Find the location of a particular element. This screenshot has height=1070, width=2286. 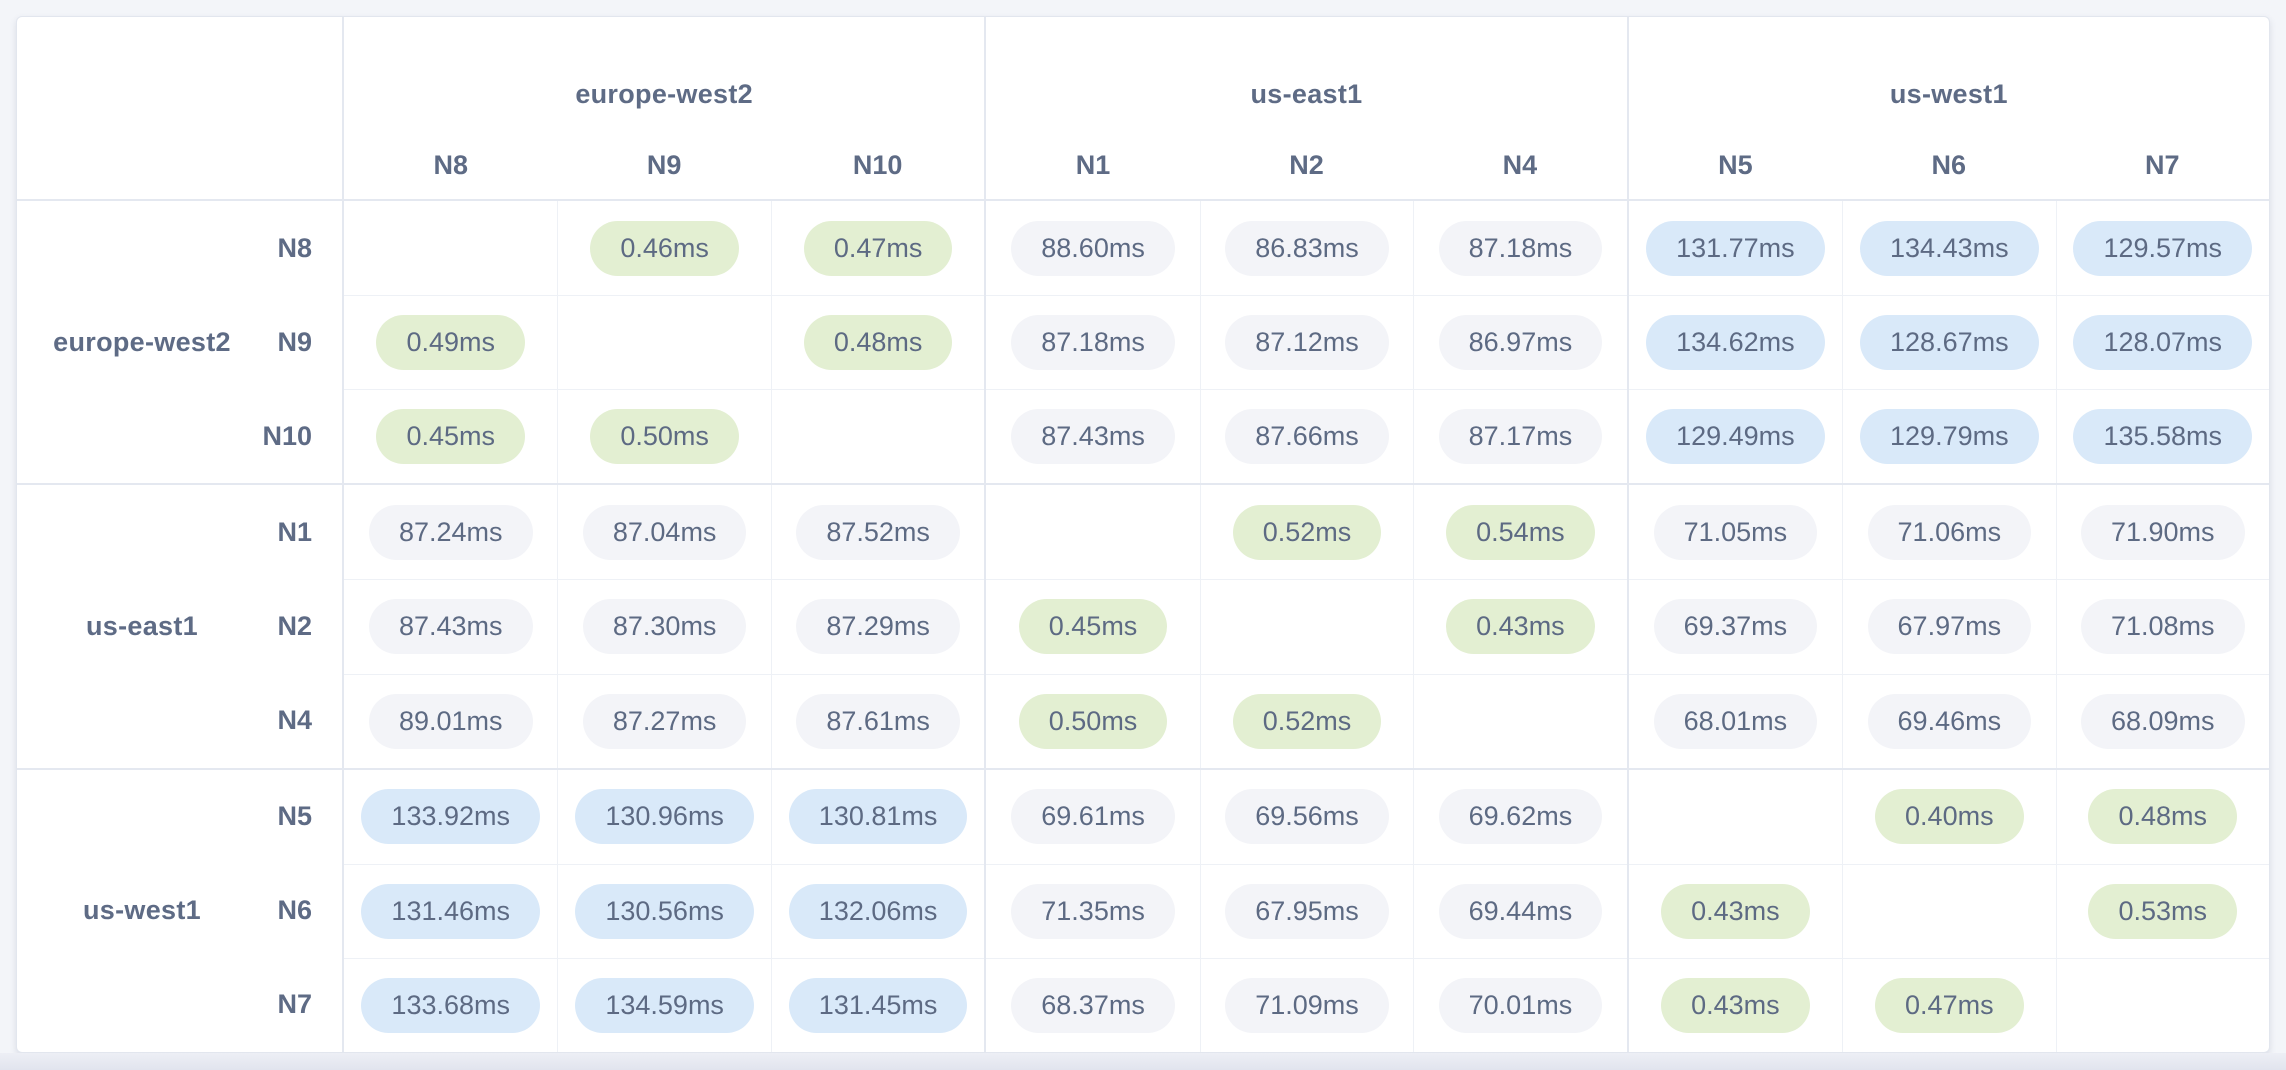

latency-cell: 0.48ms is located at coordinates (877, 342).